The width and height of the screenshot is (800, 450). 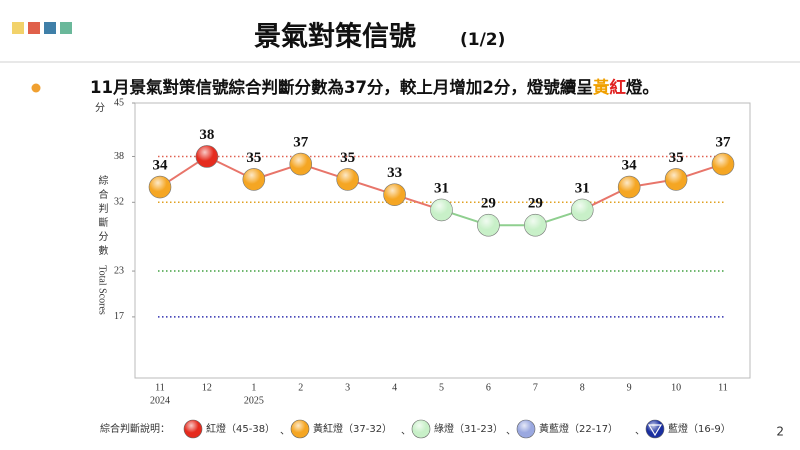 I want to click on bullet-highlight: 黃, so click(x=601, y=87).